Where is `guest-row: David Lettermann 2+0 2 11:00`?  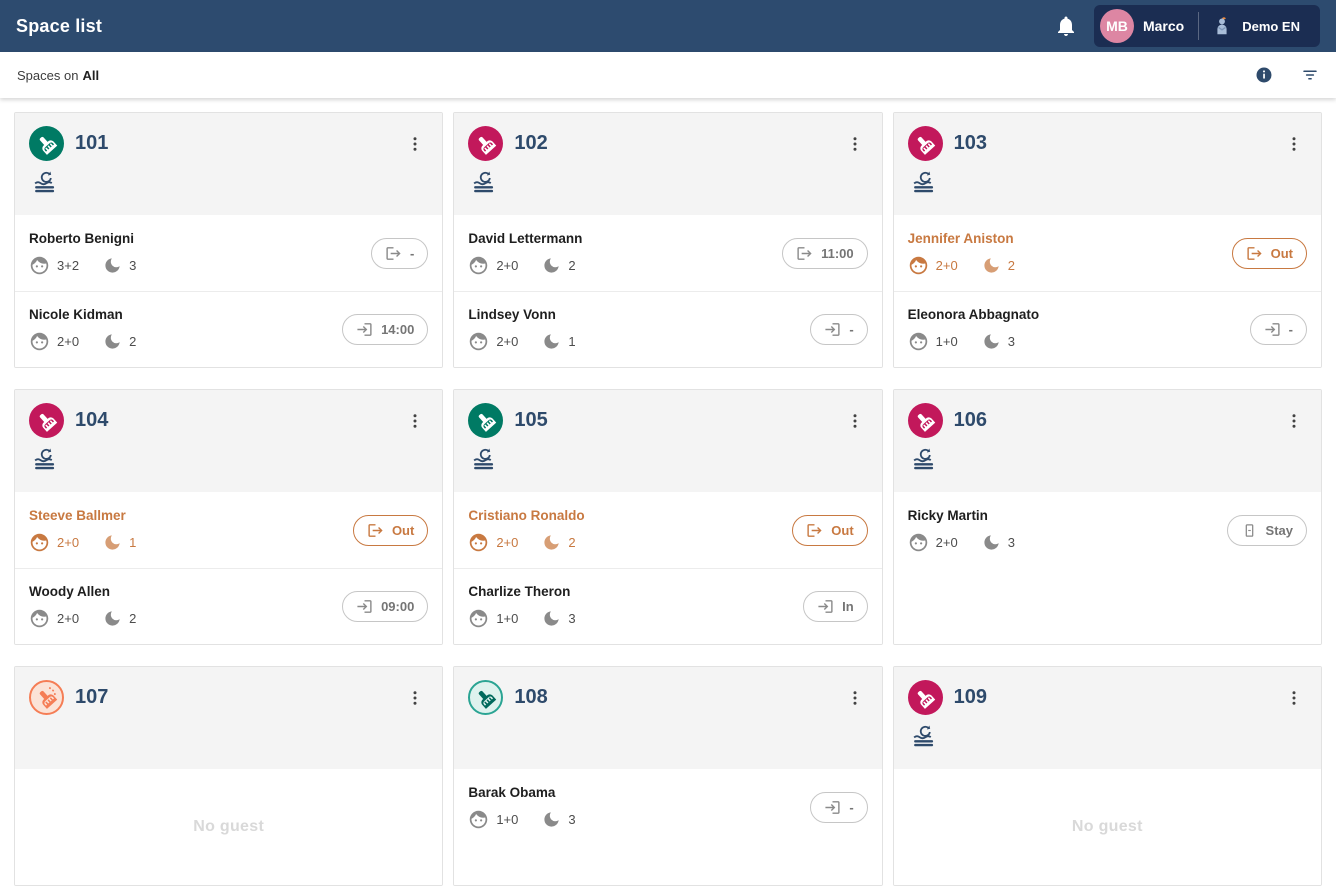 guest-row: David Lettermann 2+0 2 11:00 is located at coordinates (667, 253).